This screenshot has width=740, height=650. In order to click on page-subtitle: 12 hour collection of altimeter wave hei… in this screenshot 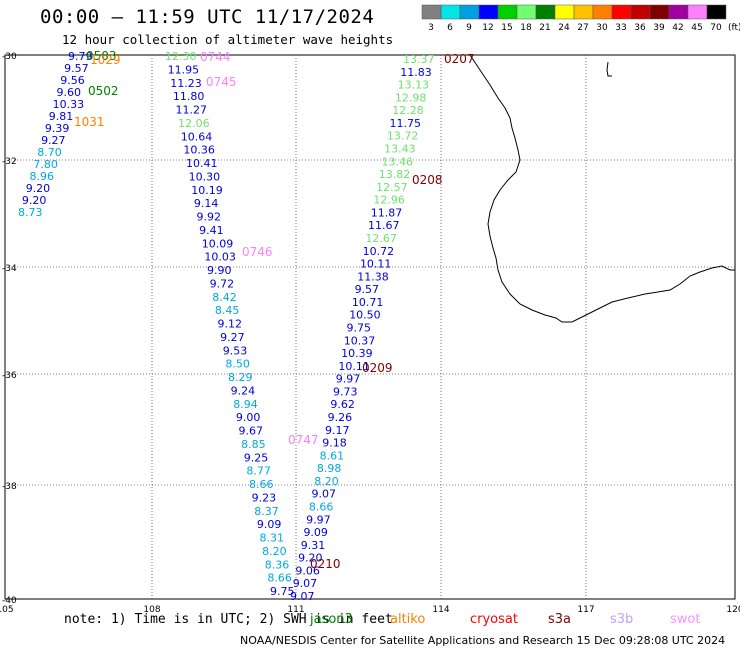, I will do `click(228, 39)`.